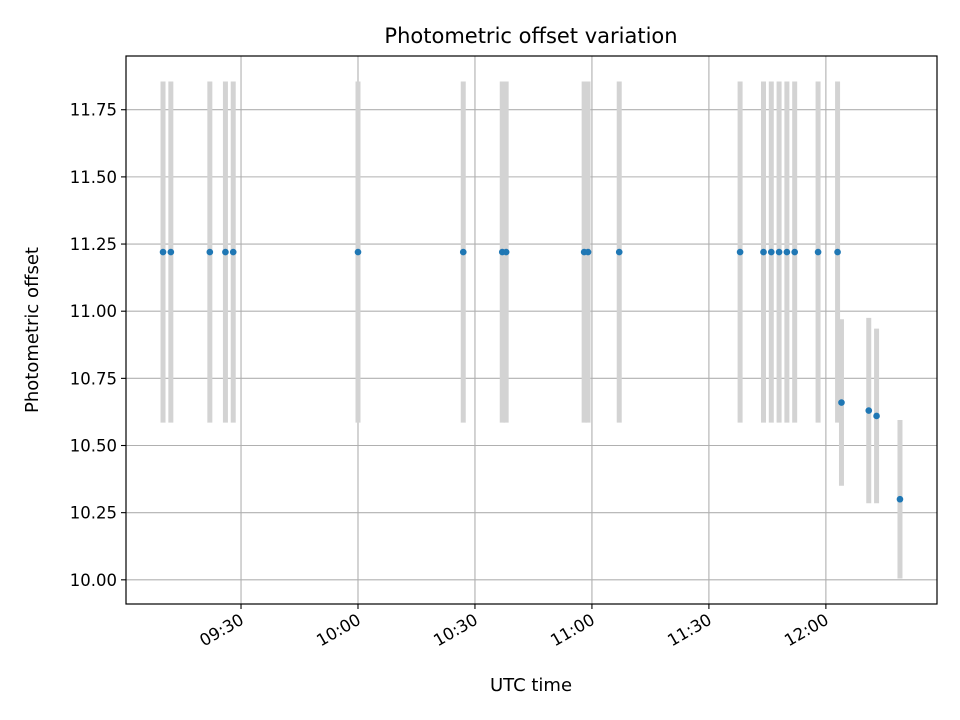  I want to click on y-tick-label: 10.25, so click(93, 513).